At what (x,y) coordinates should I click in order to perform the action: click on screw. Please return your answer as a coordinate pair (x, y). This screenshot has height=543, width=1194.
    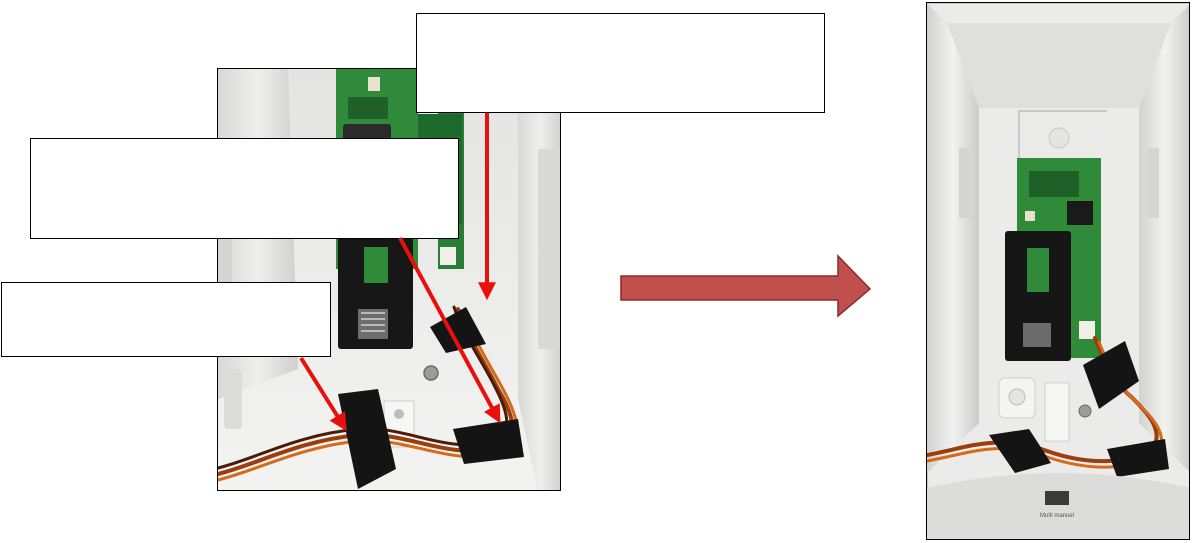
    Looking at the image, I should click on (431, 373).